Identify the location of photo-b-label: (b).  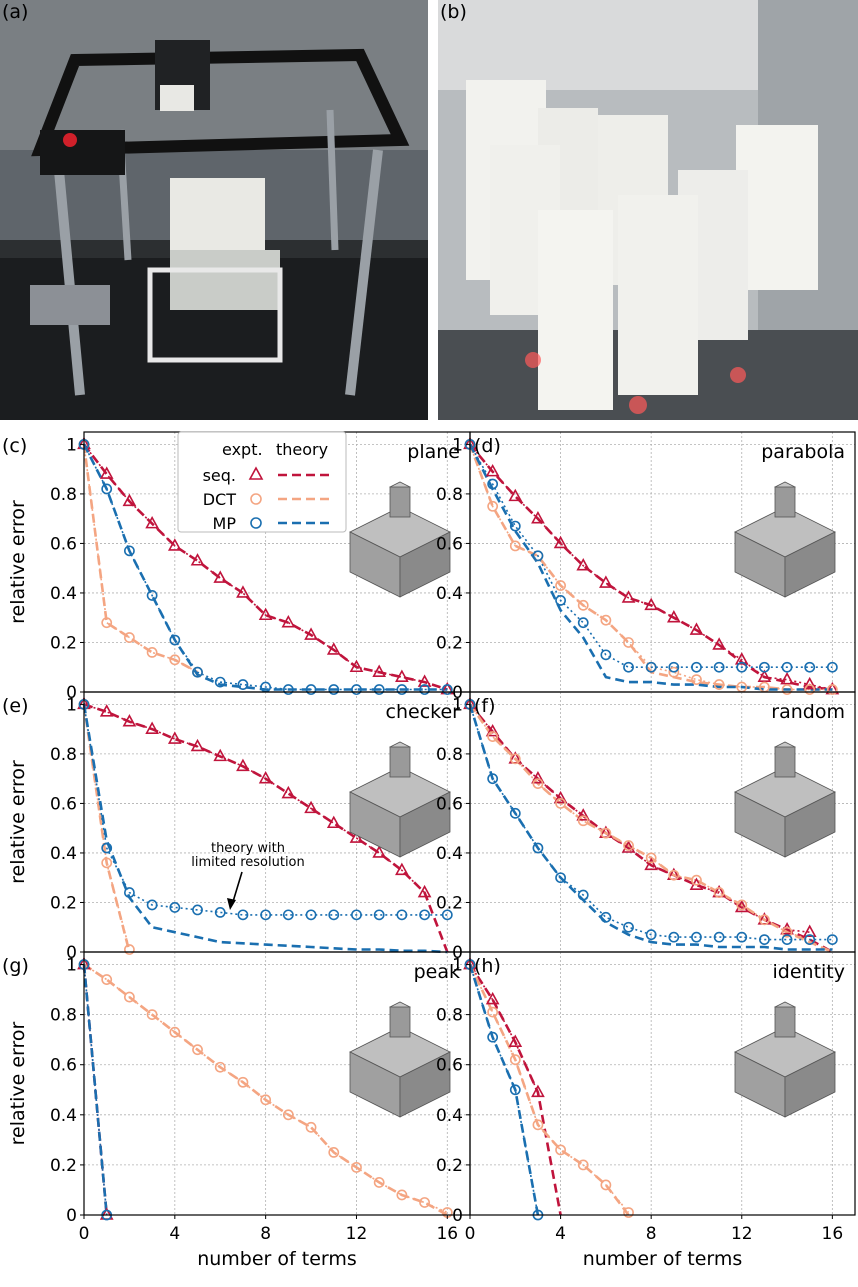
(453, 12).